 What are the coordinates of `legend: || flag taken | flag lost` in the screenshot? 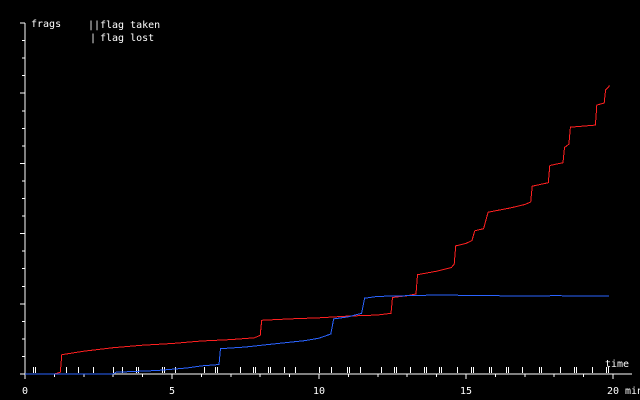 It's located at (124, 32).